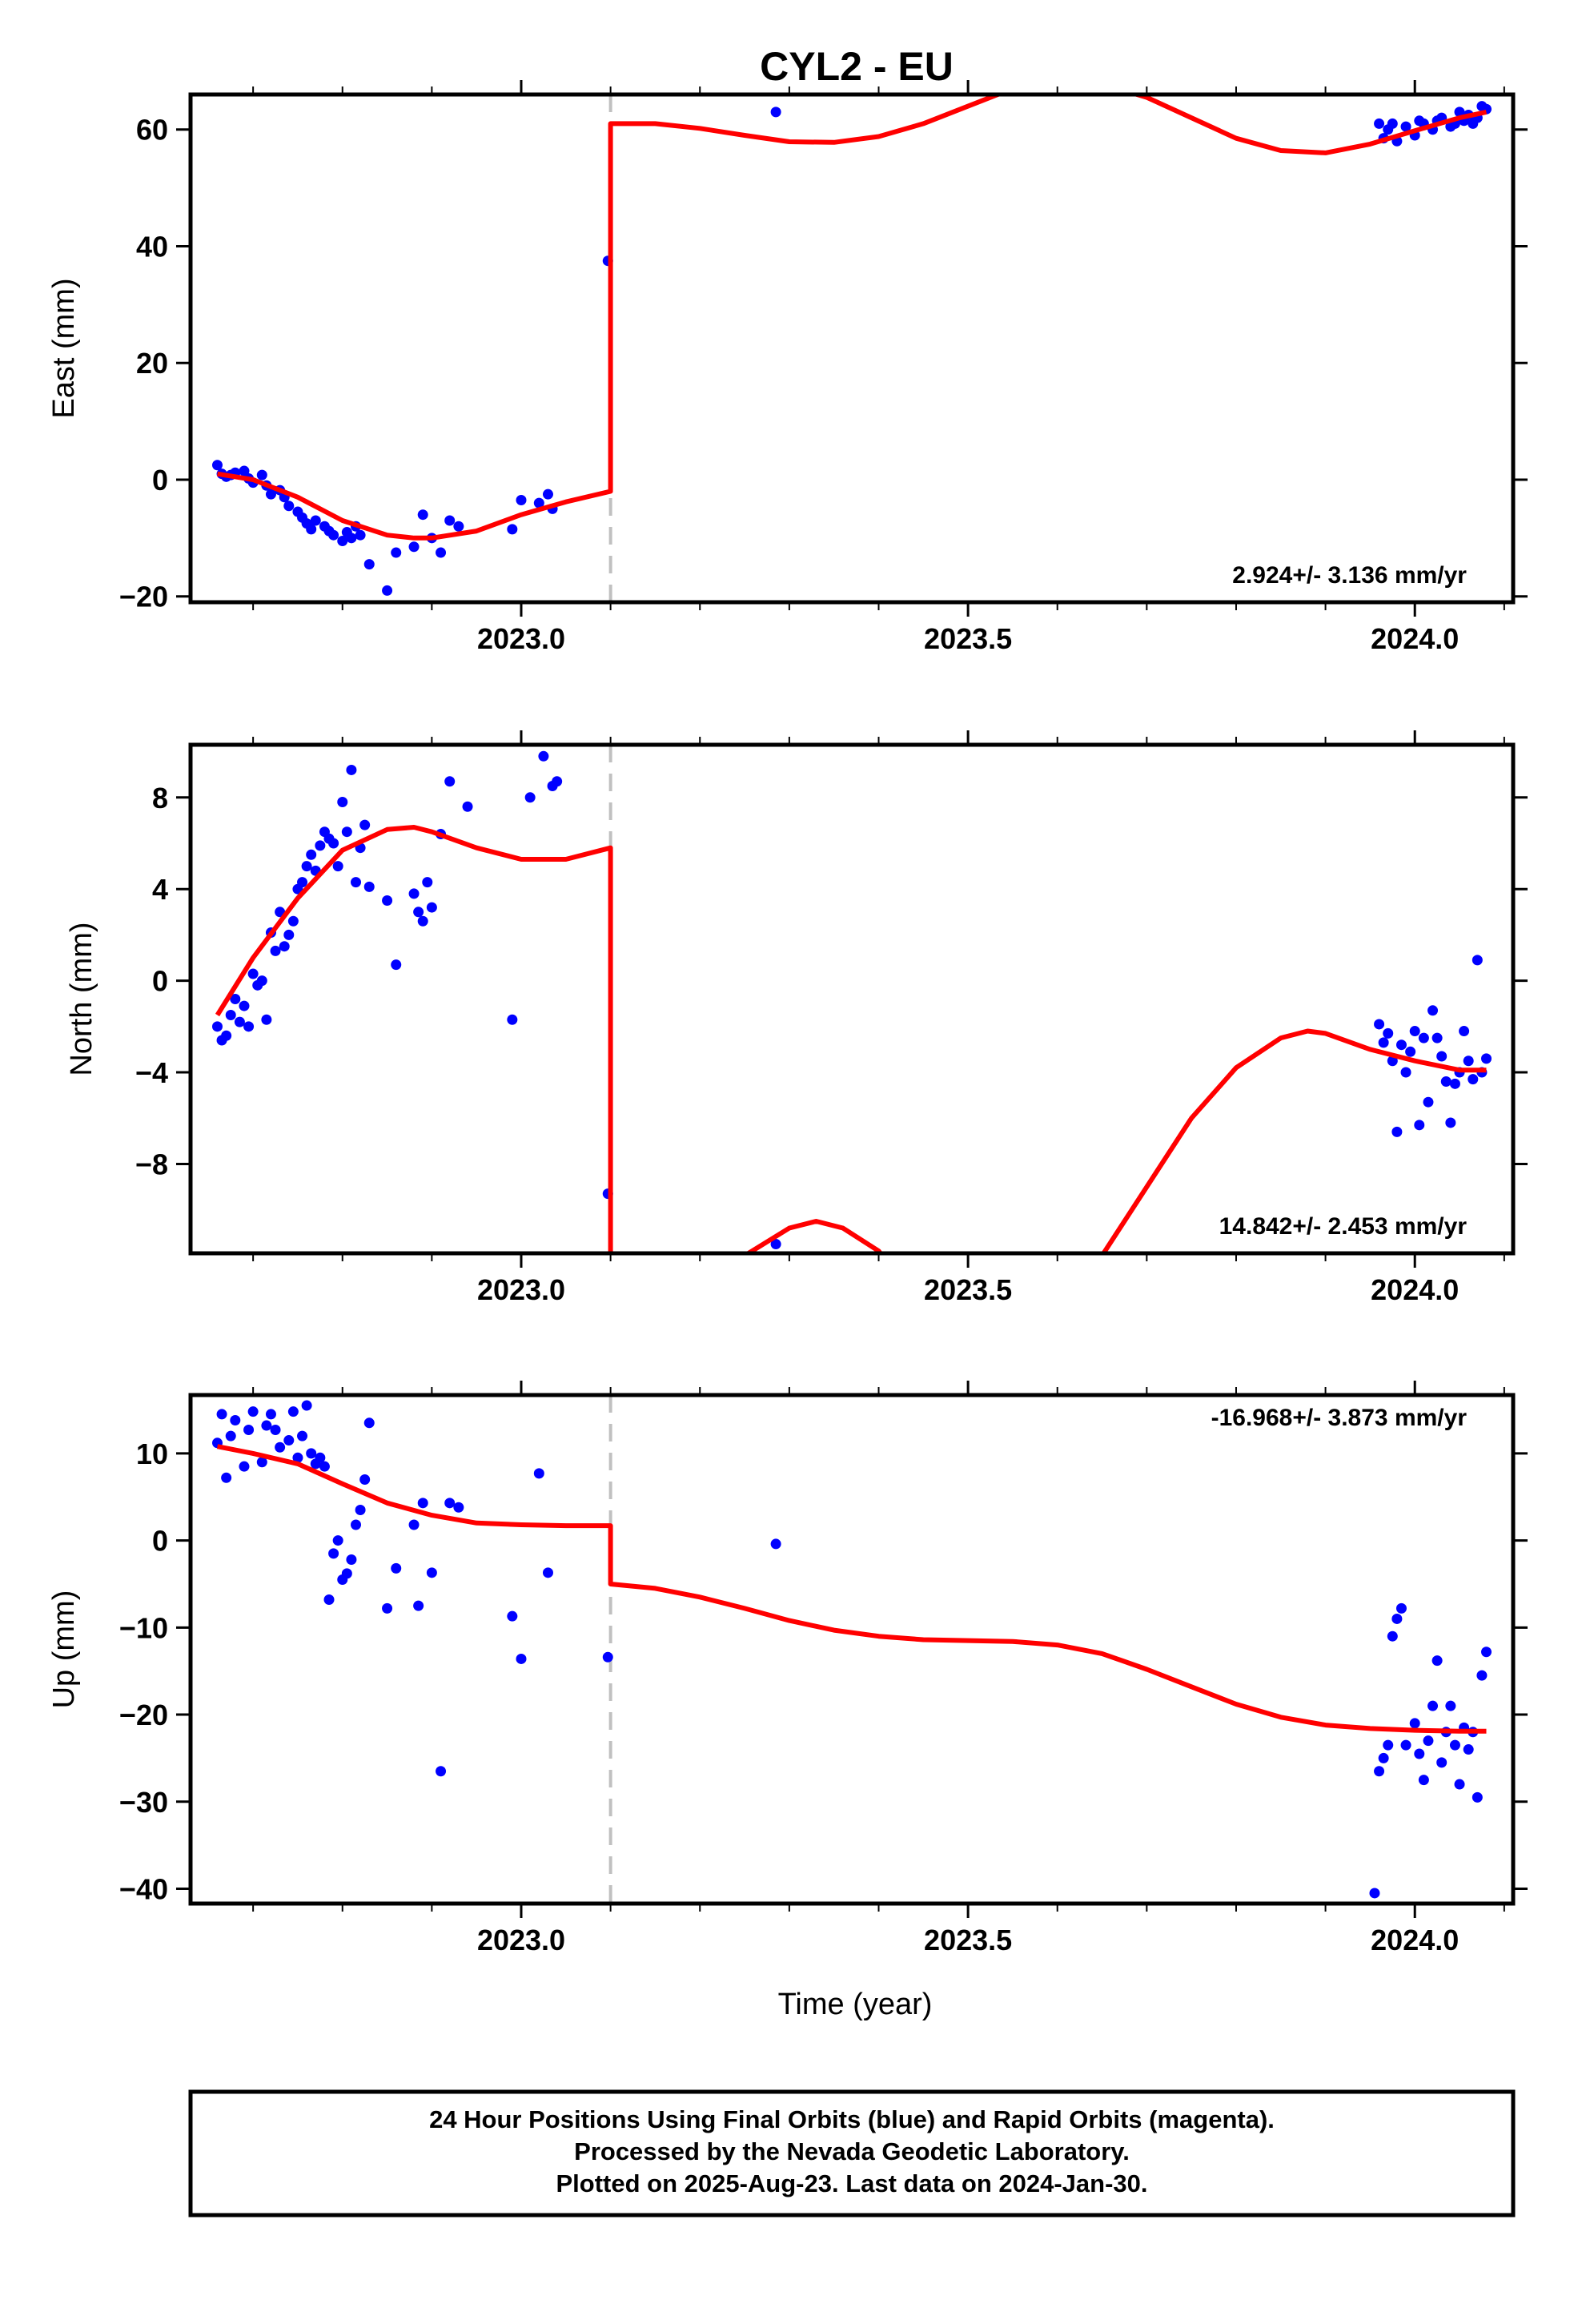 The height and width of the screenshot is (2324, 1582). I want to click on east-x-tick-label: 2023.5, so click(968, 638).